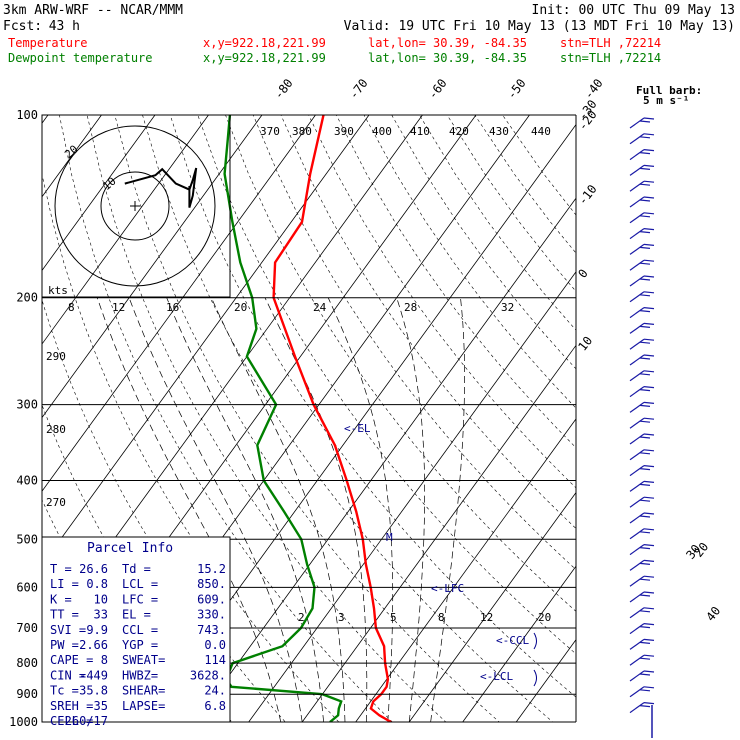 Image resolution: width=740 pixels, height=740 pixels. I want to click on theta-label: 380, so click(302, 131).